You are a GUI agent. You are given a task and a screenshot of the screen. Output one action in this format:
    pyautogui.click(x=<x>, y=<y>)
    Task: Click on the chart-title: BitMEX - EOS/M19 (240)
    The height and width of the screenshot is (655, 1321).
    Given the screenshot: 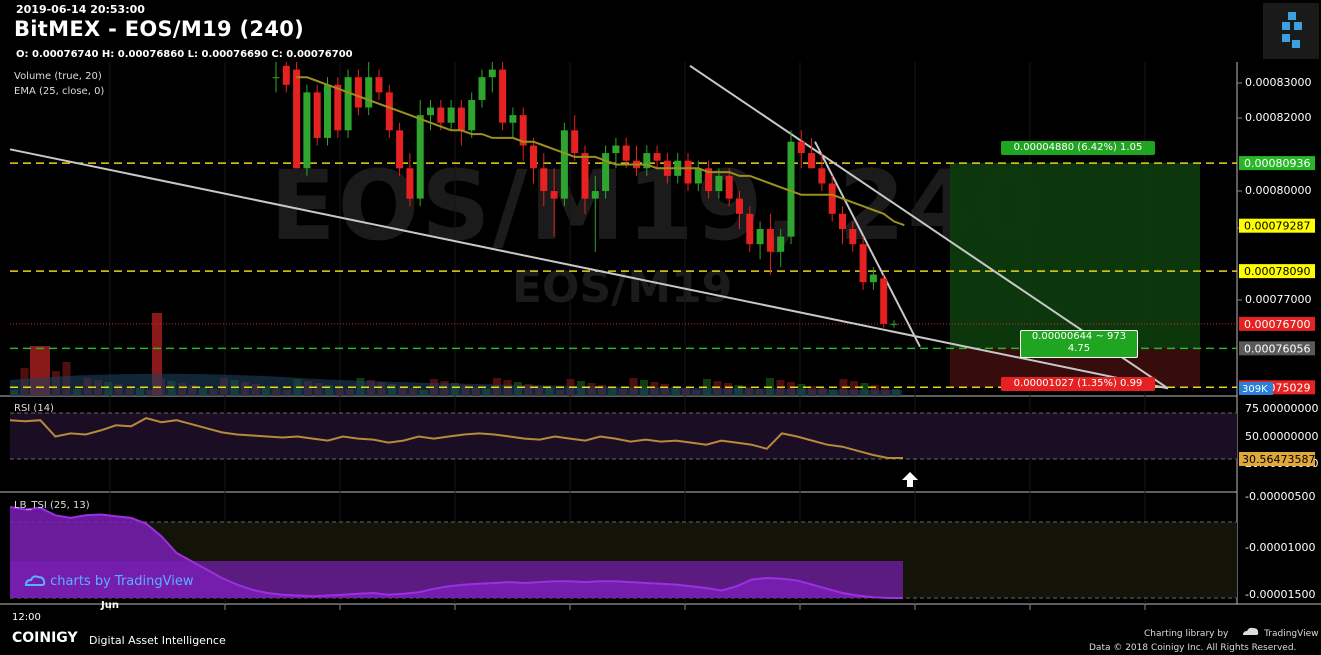 What is the action you would take?
    pyautogui.click(x=159, y=29)
    